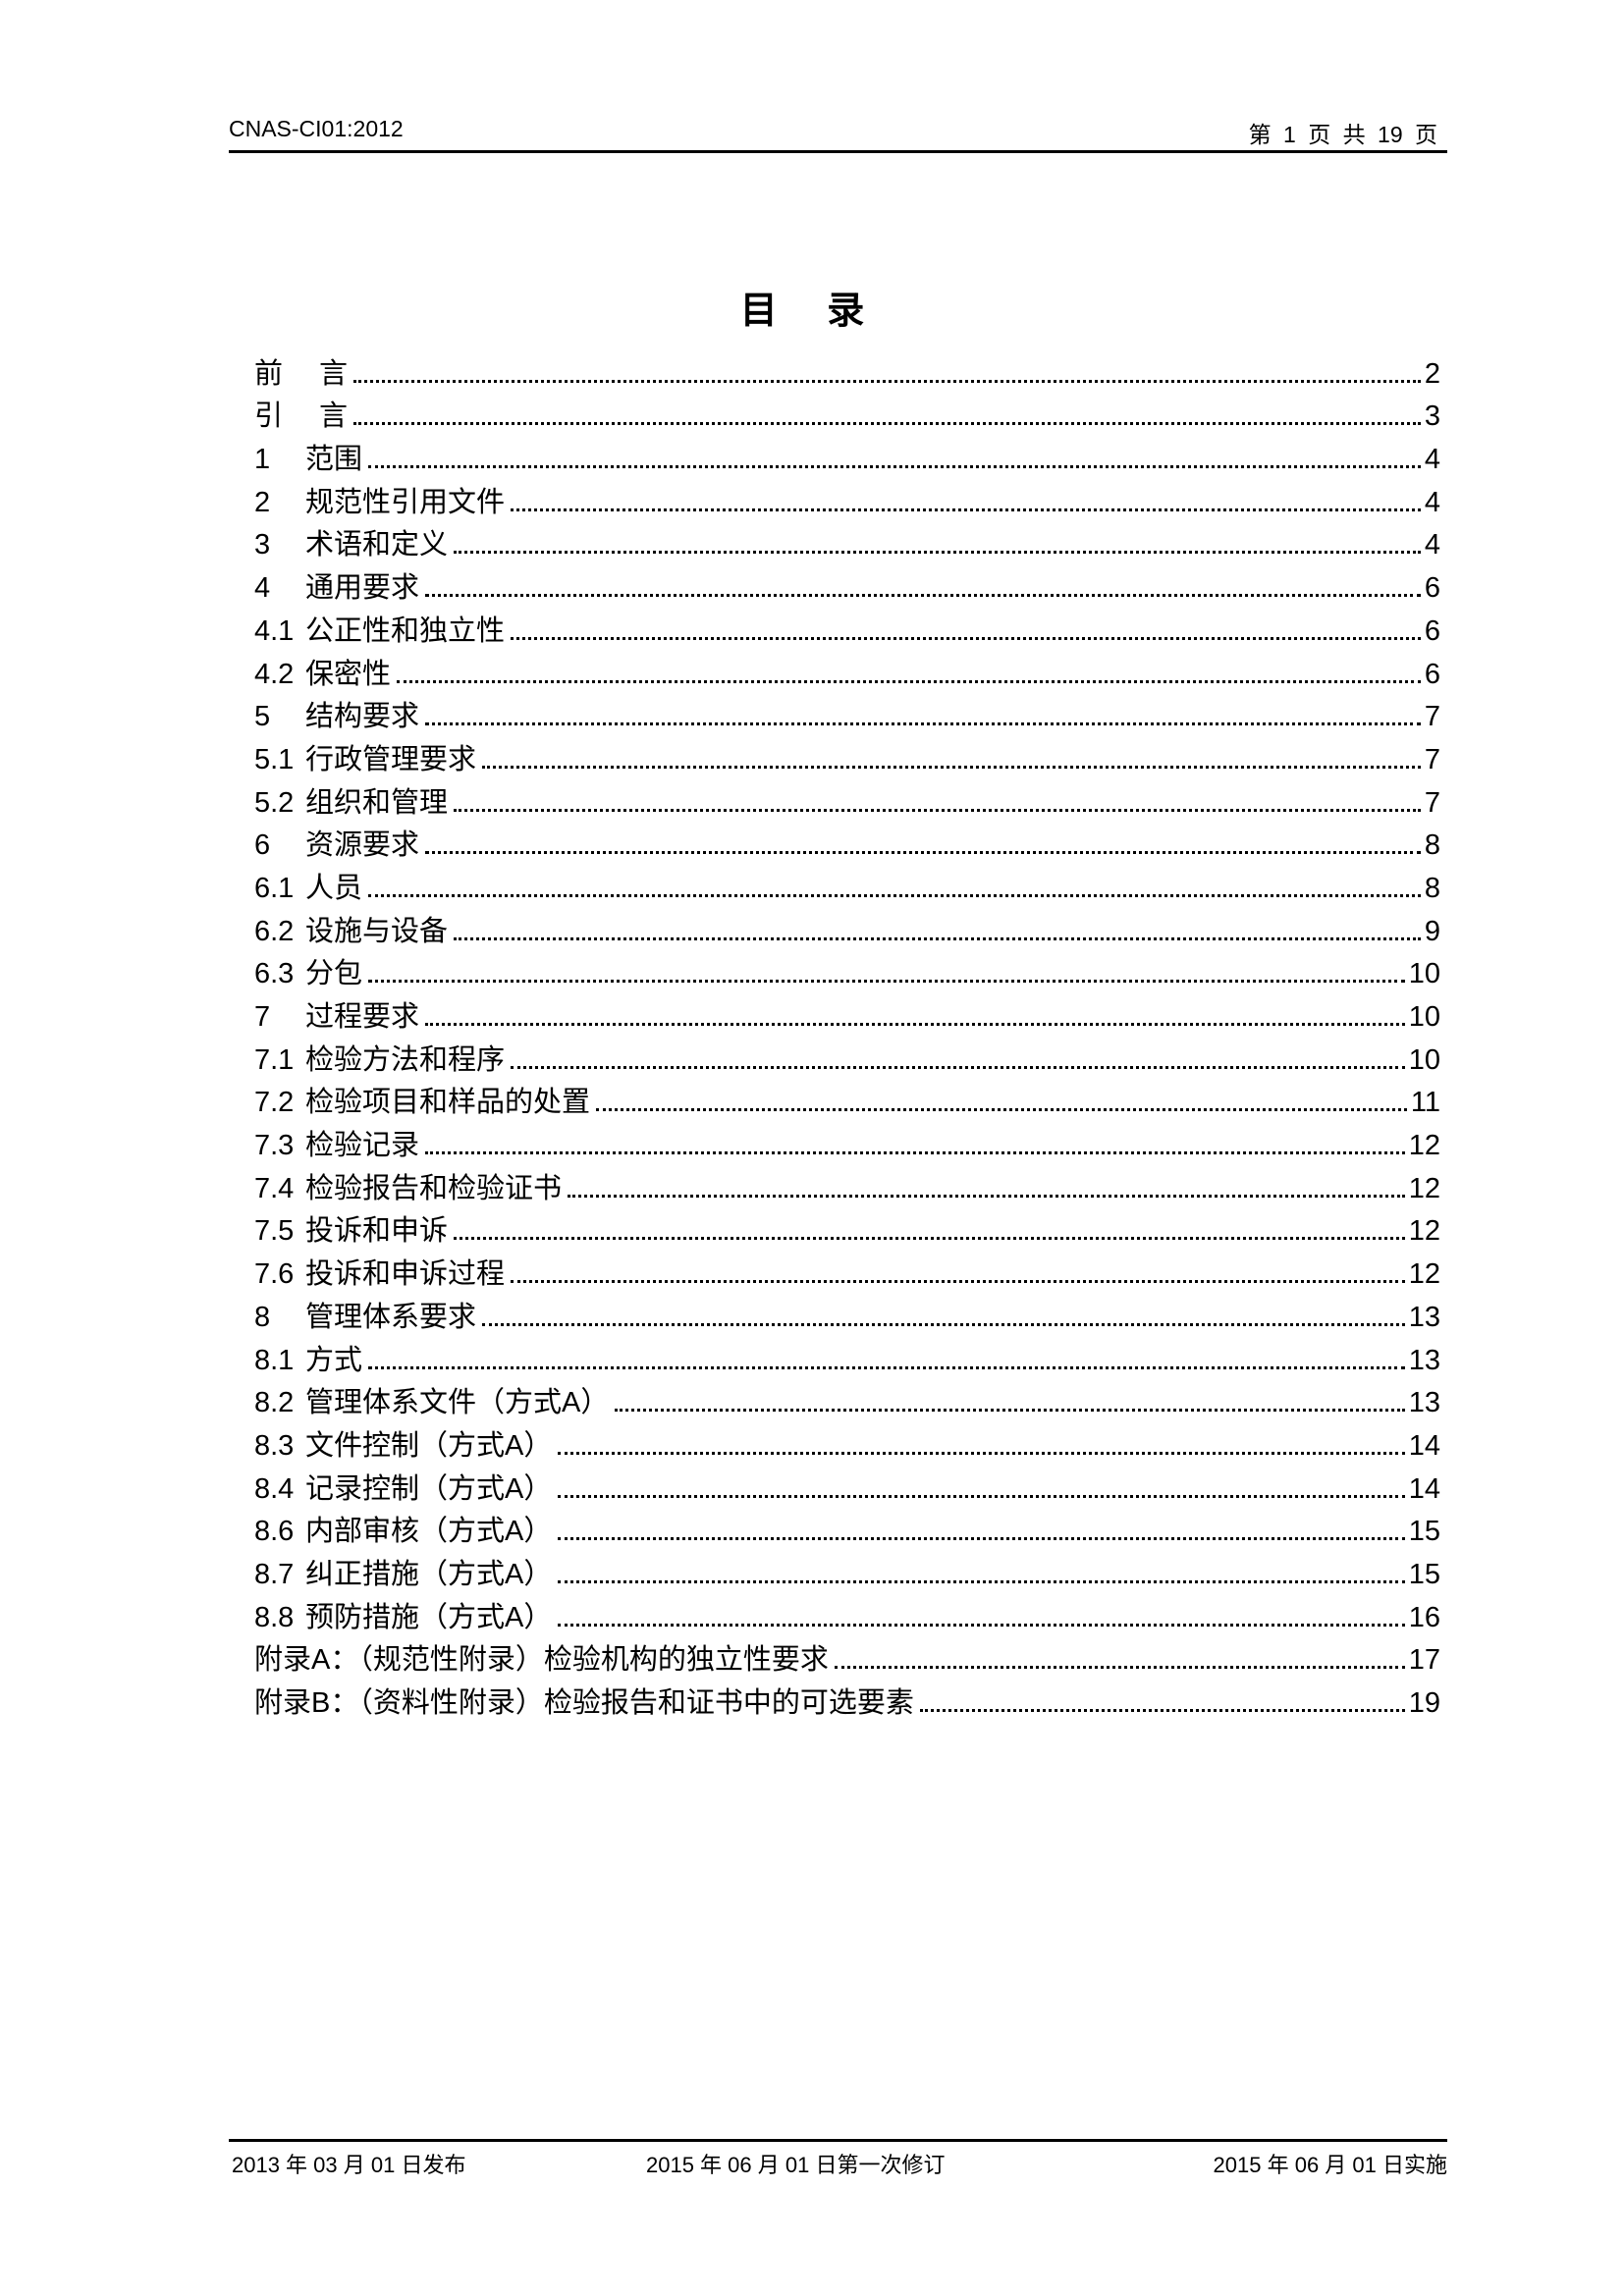 The width and height of the screenshot is (1624, 2296). What do you see at coordinates (847, 1484) in the screenshot?
I see `toc-entry: 8.4 记录控制（方式A） 14` at bounding box center [847, 1484].